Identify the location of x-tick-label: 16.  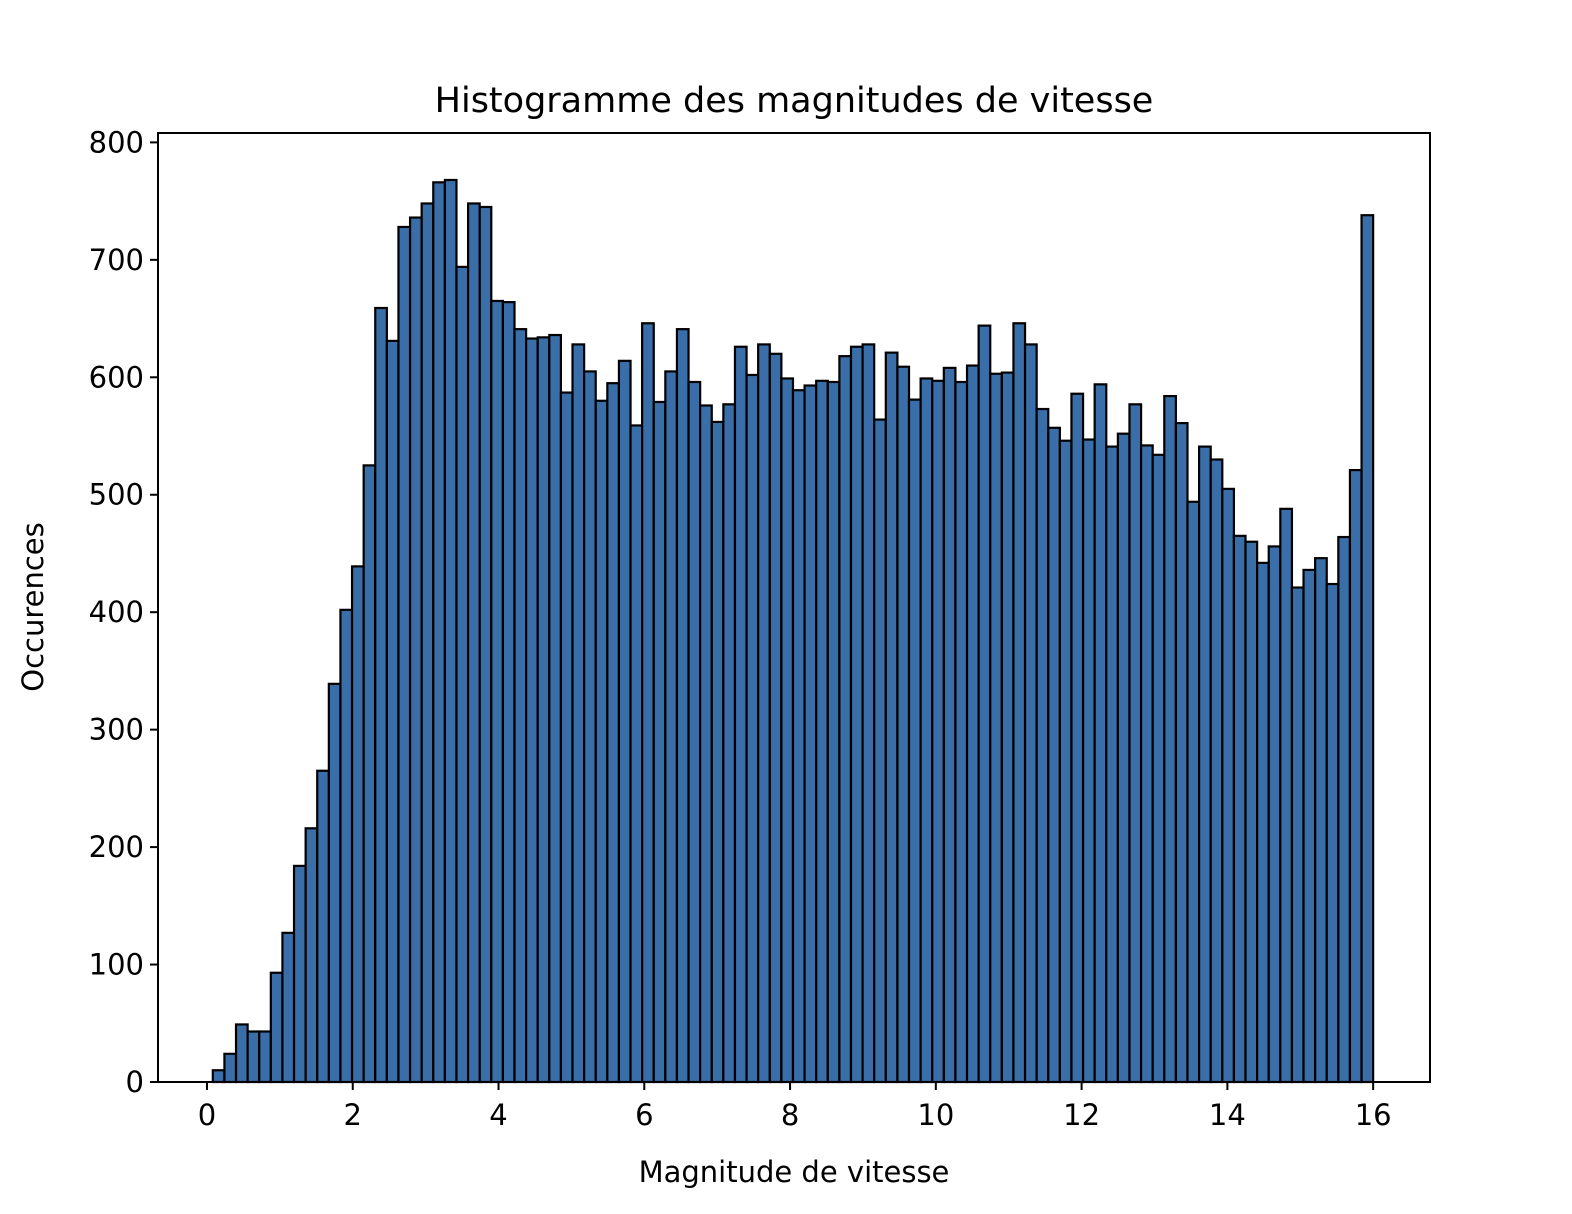
(1373, 1115).